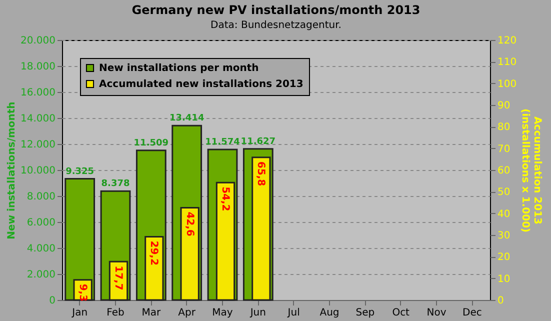  I want to click on legend-label: Accumulated new installations 2013, so click(201, 84).